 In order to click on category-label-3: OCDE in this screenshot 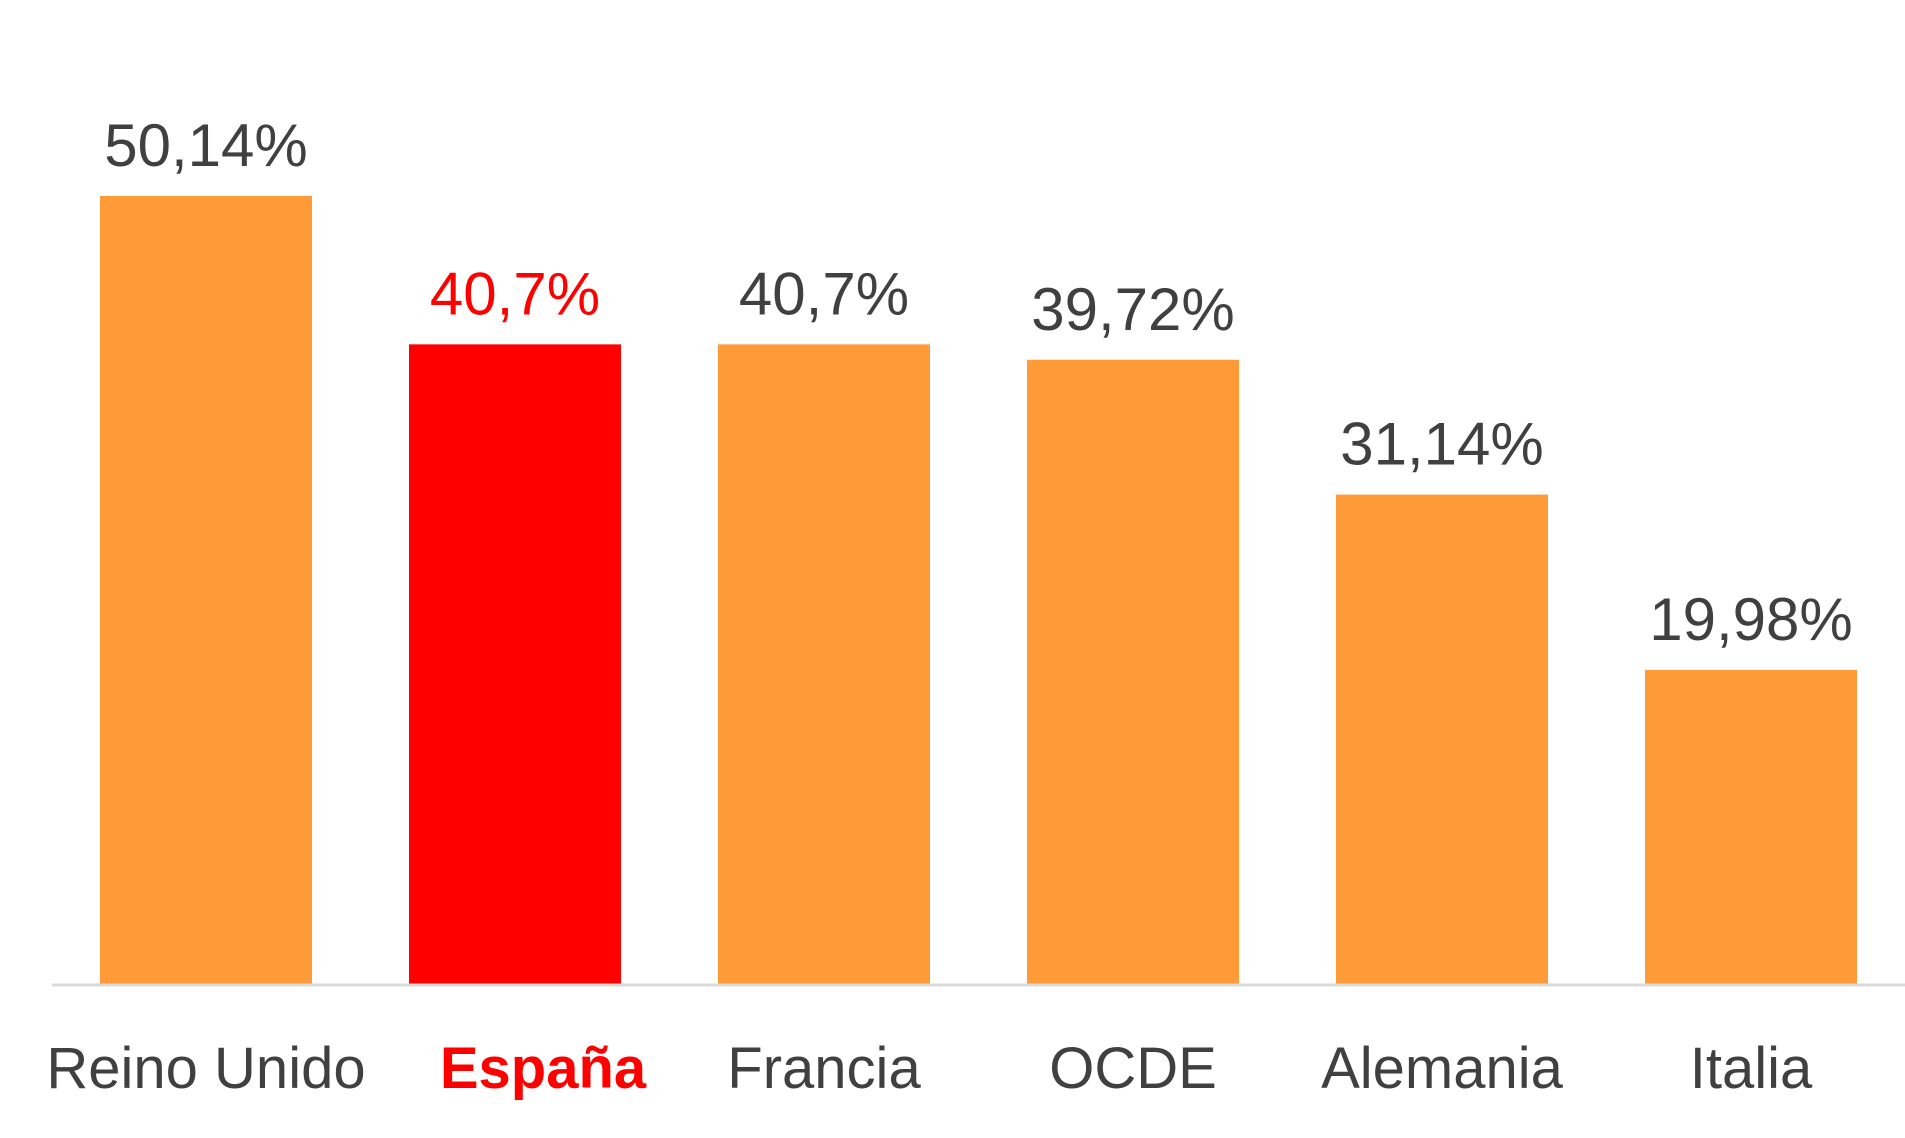, I will do `click(1133, 1068)`.